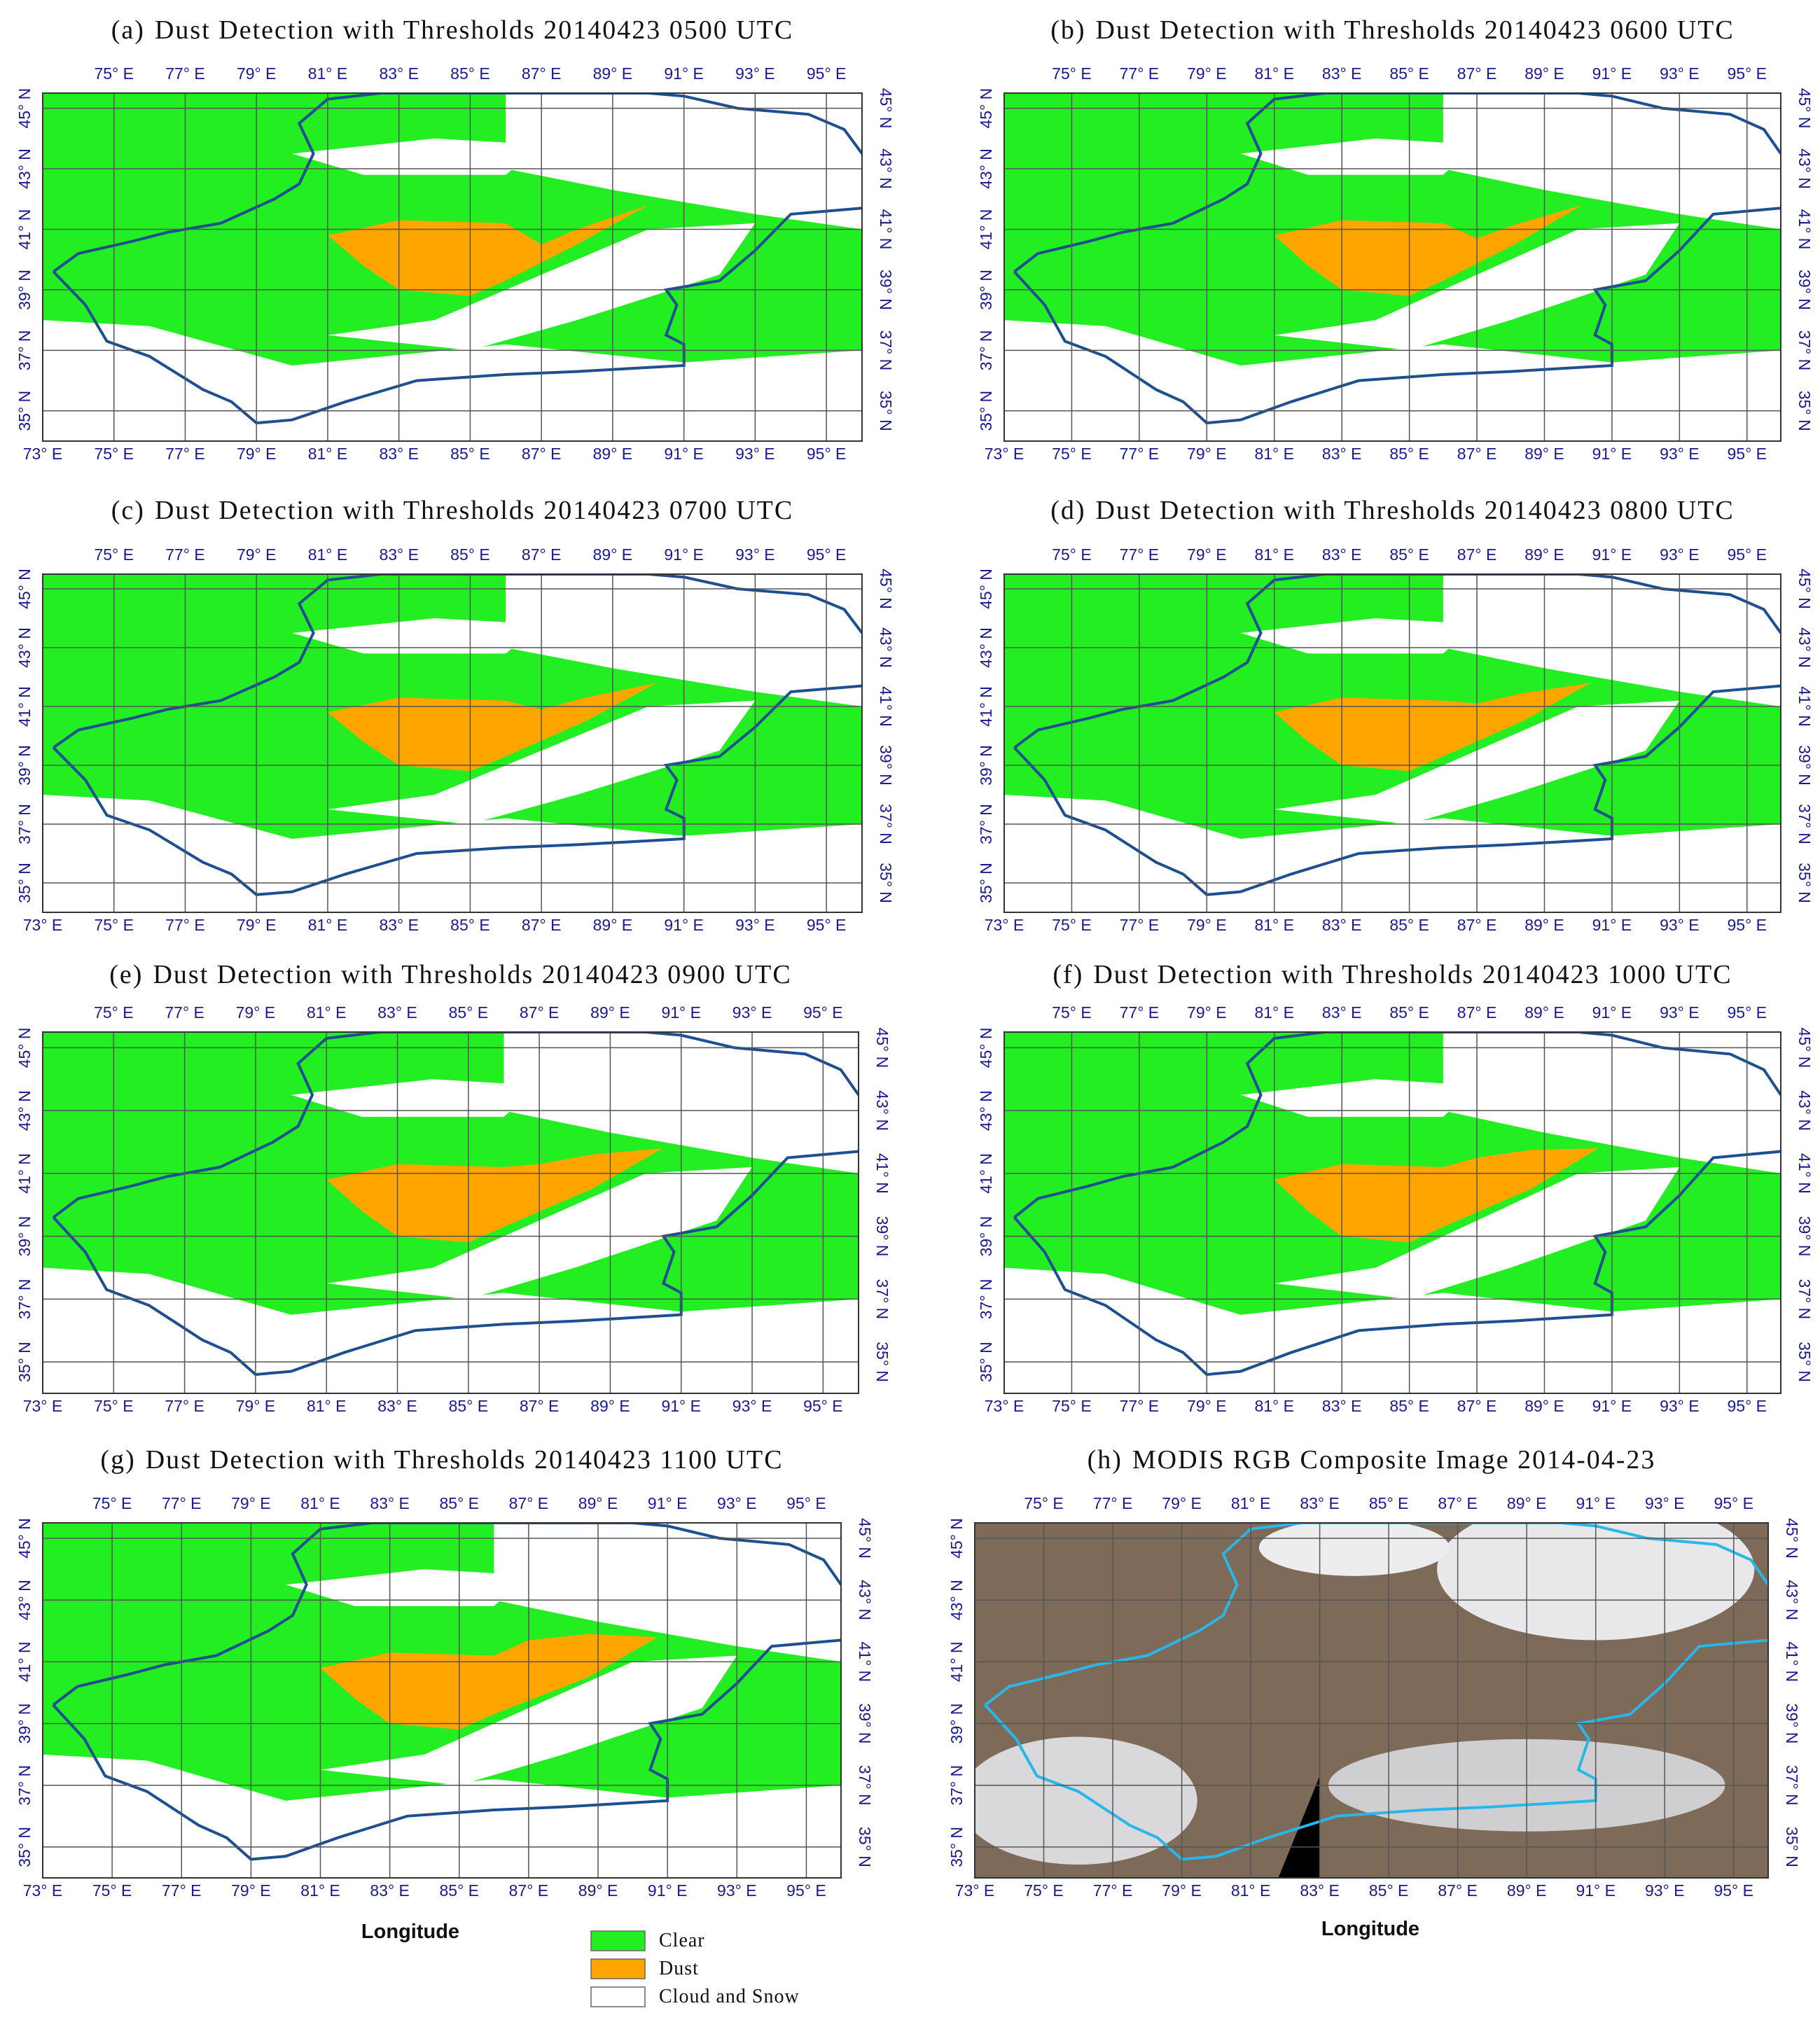  Describe the element at coordinates (682, 1940) in the screenshot. I see `legend-label: Clear` at that location.